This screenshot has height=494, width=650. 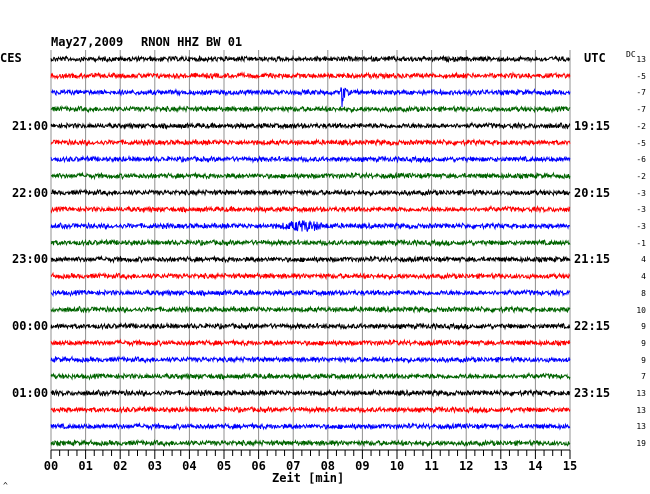 What do you see at coordinates (570, 466) in the screenshot?
I see `x-tick-label: 15` at bounding box center [570, 466].